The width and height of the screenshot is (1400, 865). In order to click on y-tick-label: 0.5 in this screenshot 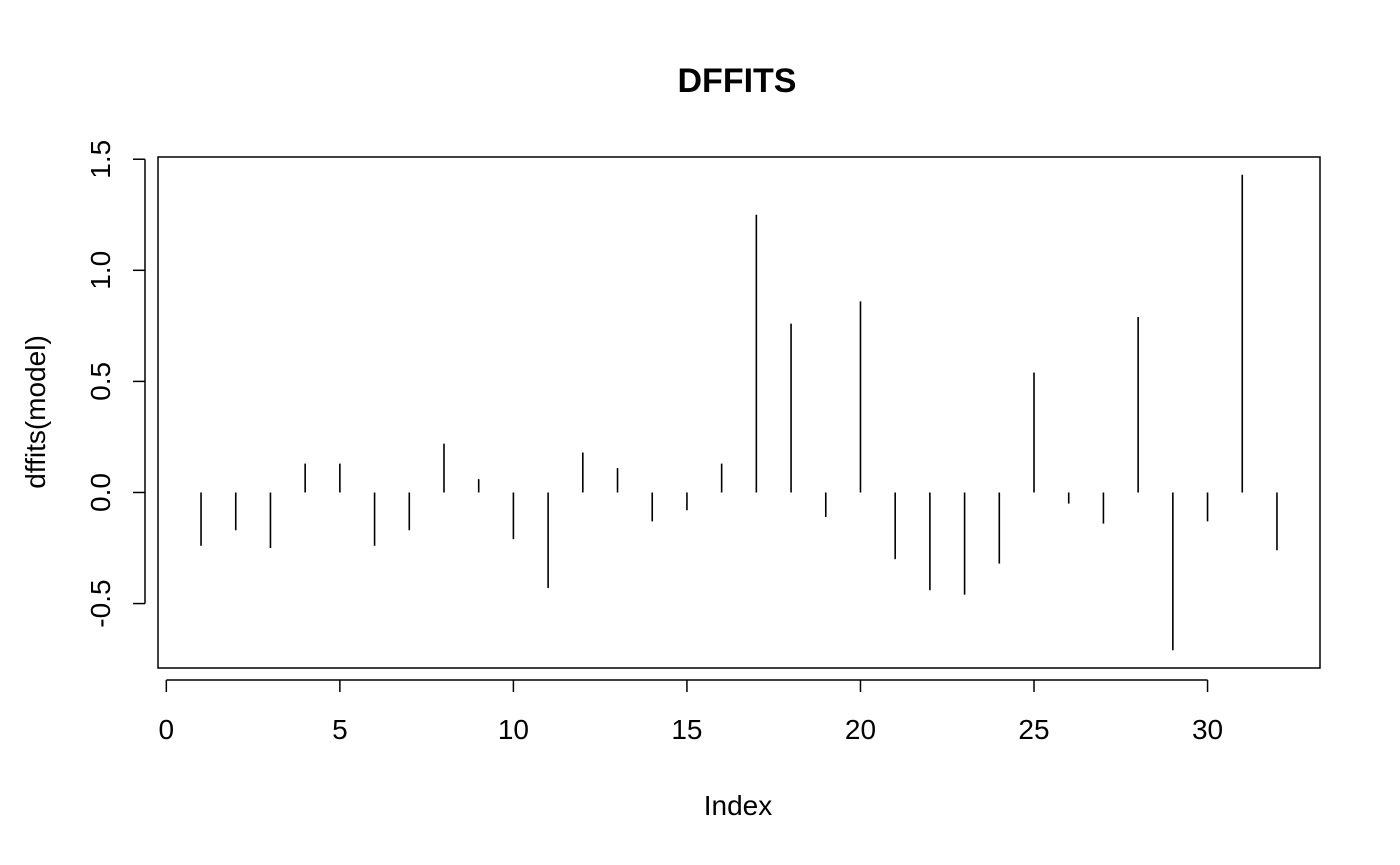, I will do `click(100, 381)`.